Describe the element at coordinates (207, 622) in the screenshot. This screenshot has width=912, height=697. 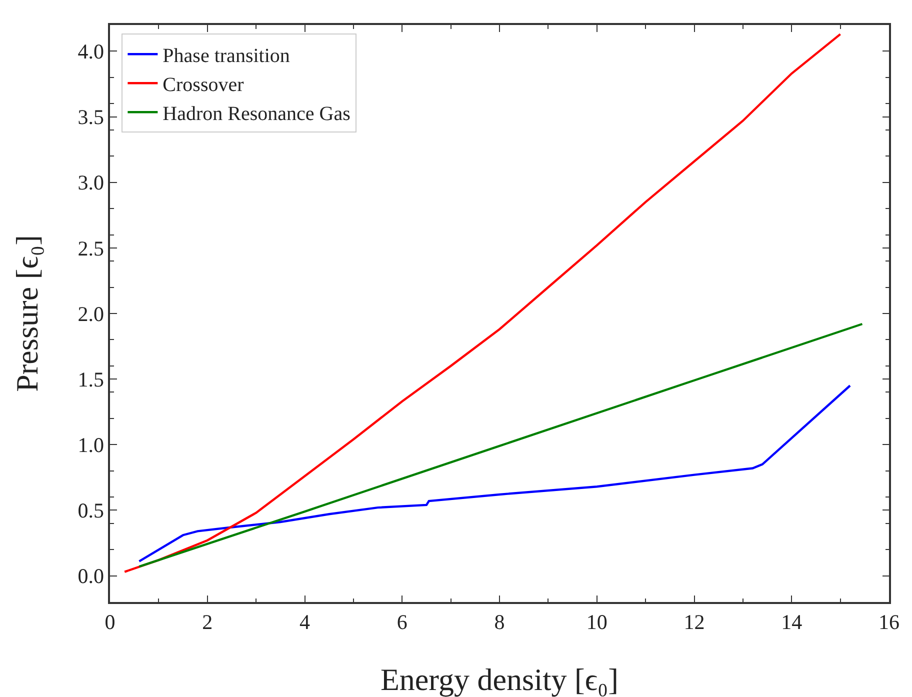
I see `x-tick-label: 2` at that location.